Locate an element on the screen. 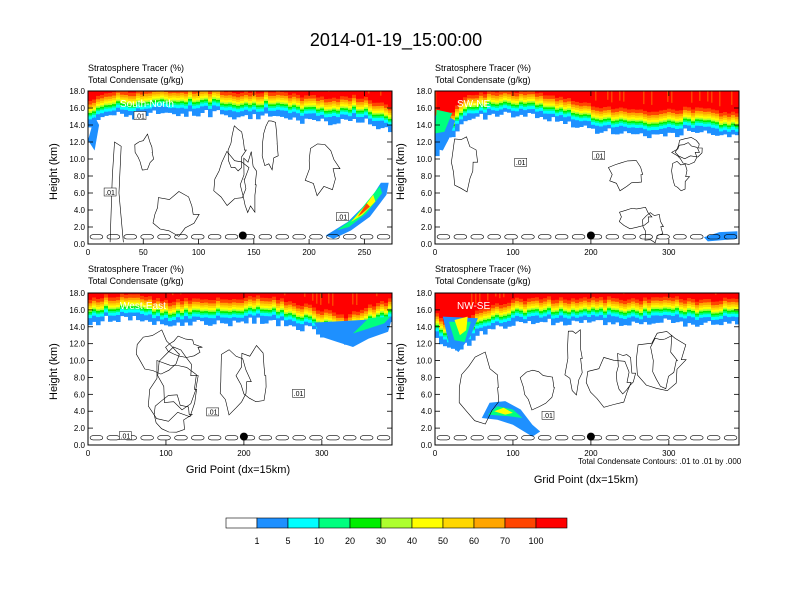 The height and width of the screenshot is (612, 792). panel-1-title-line-1: Stratosphere Tracer (%) is located at coordinates (136, 68).